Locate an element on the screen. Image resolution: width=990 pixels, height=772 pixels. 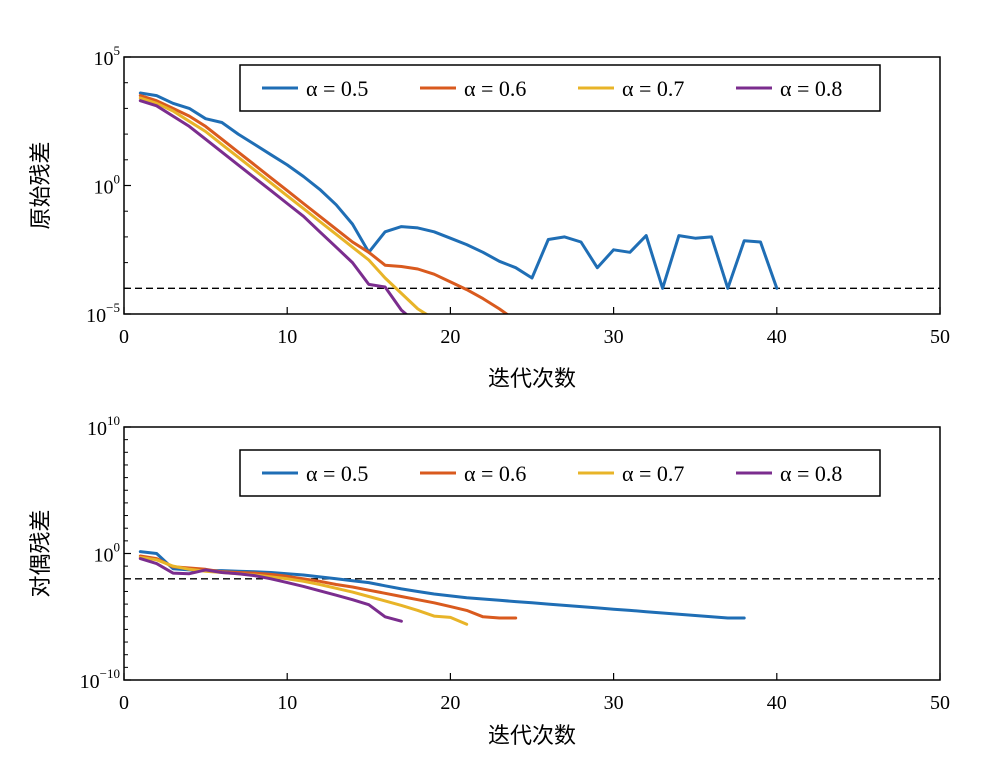
y-axis-title: 原始残差 is located at coordinates (41, 185).